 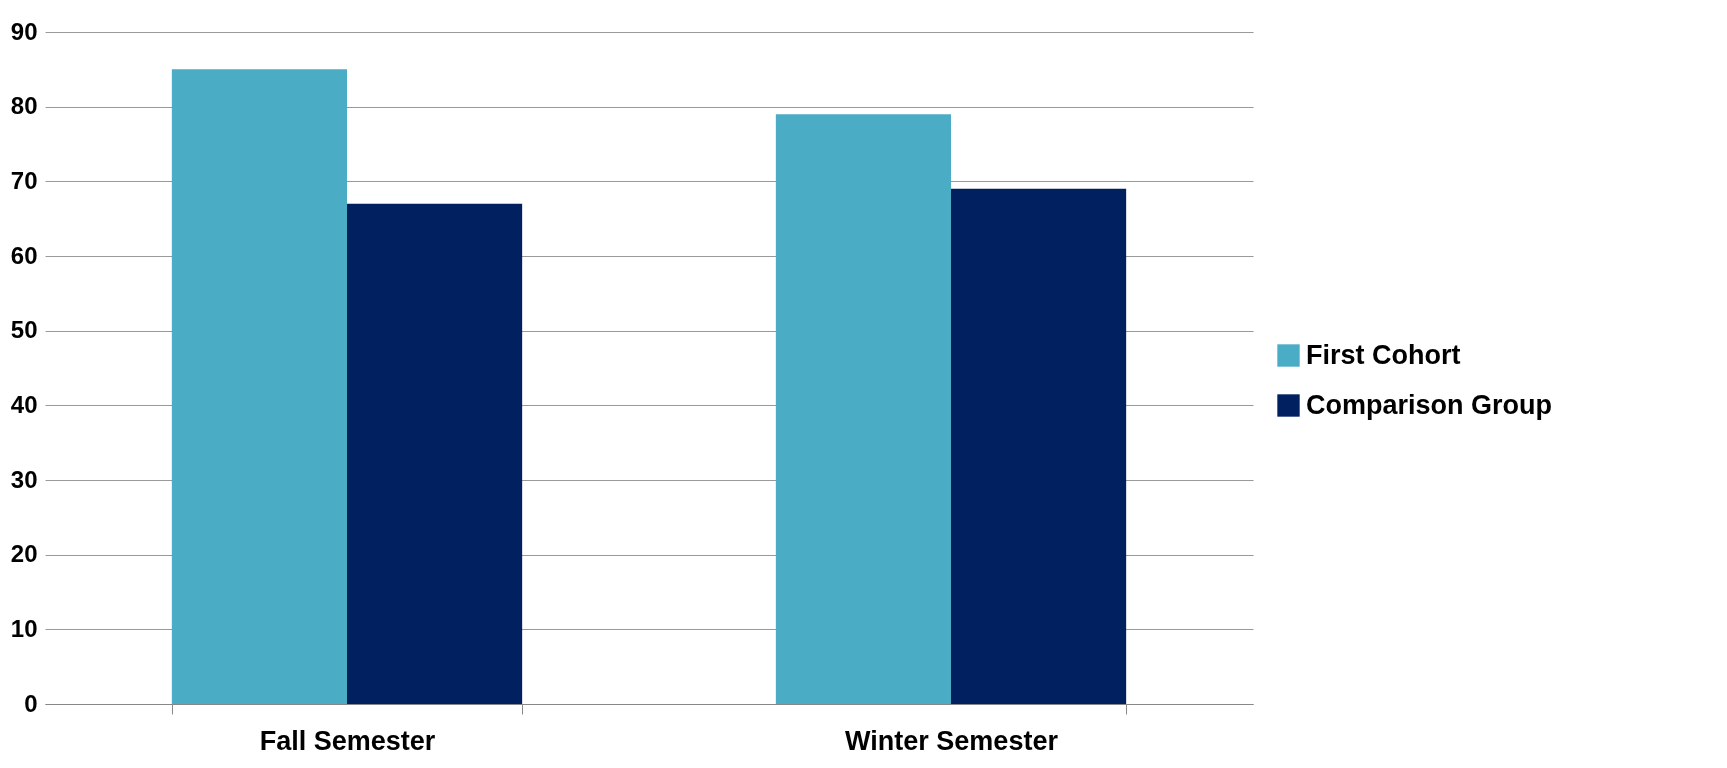 I want to click on x-tick-label: Fall Semester, so click(x=347, y=740).